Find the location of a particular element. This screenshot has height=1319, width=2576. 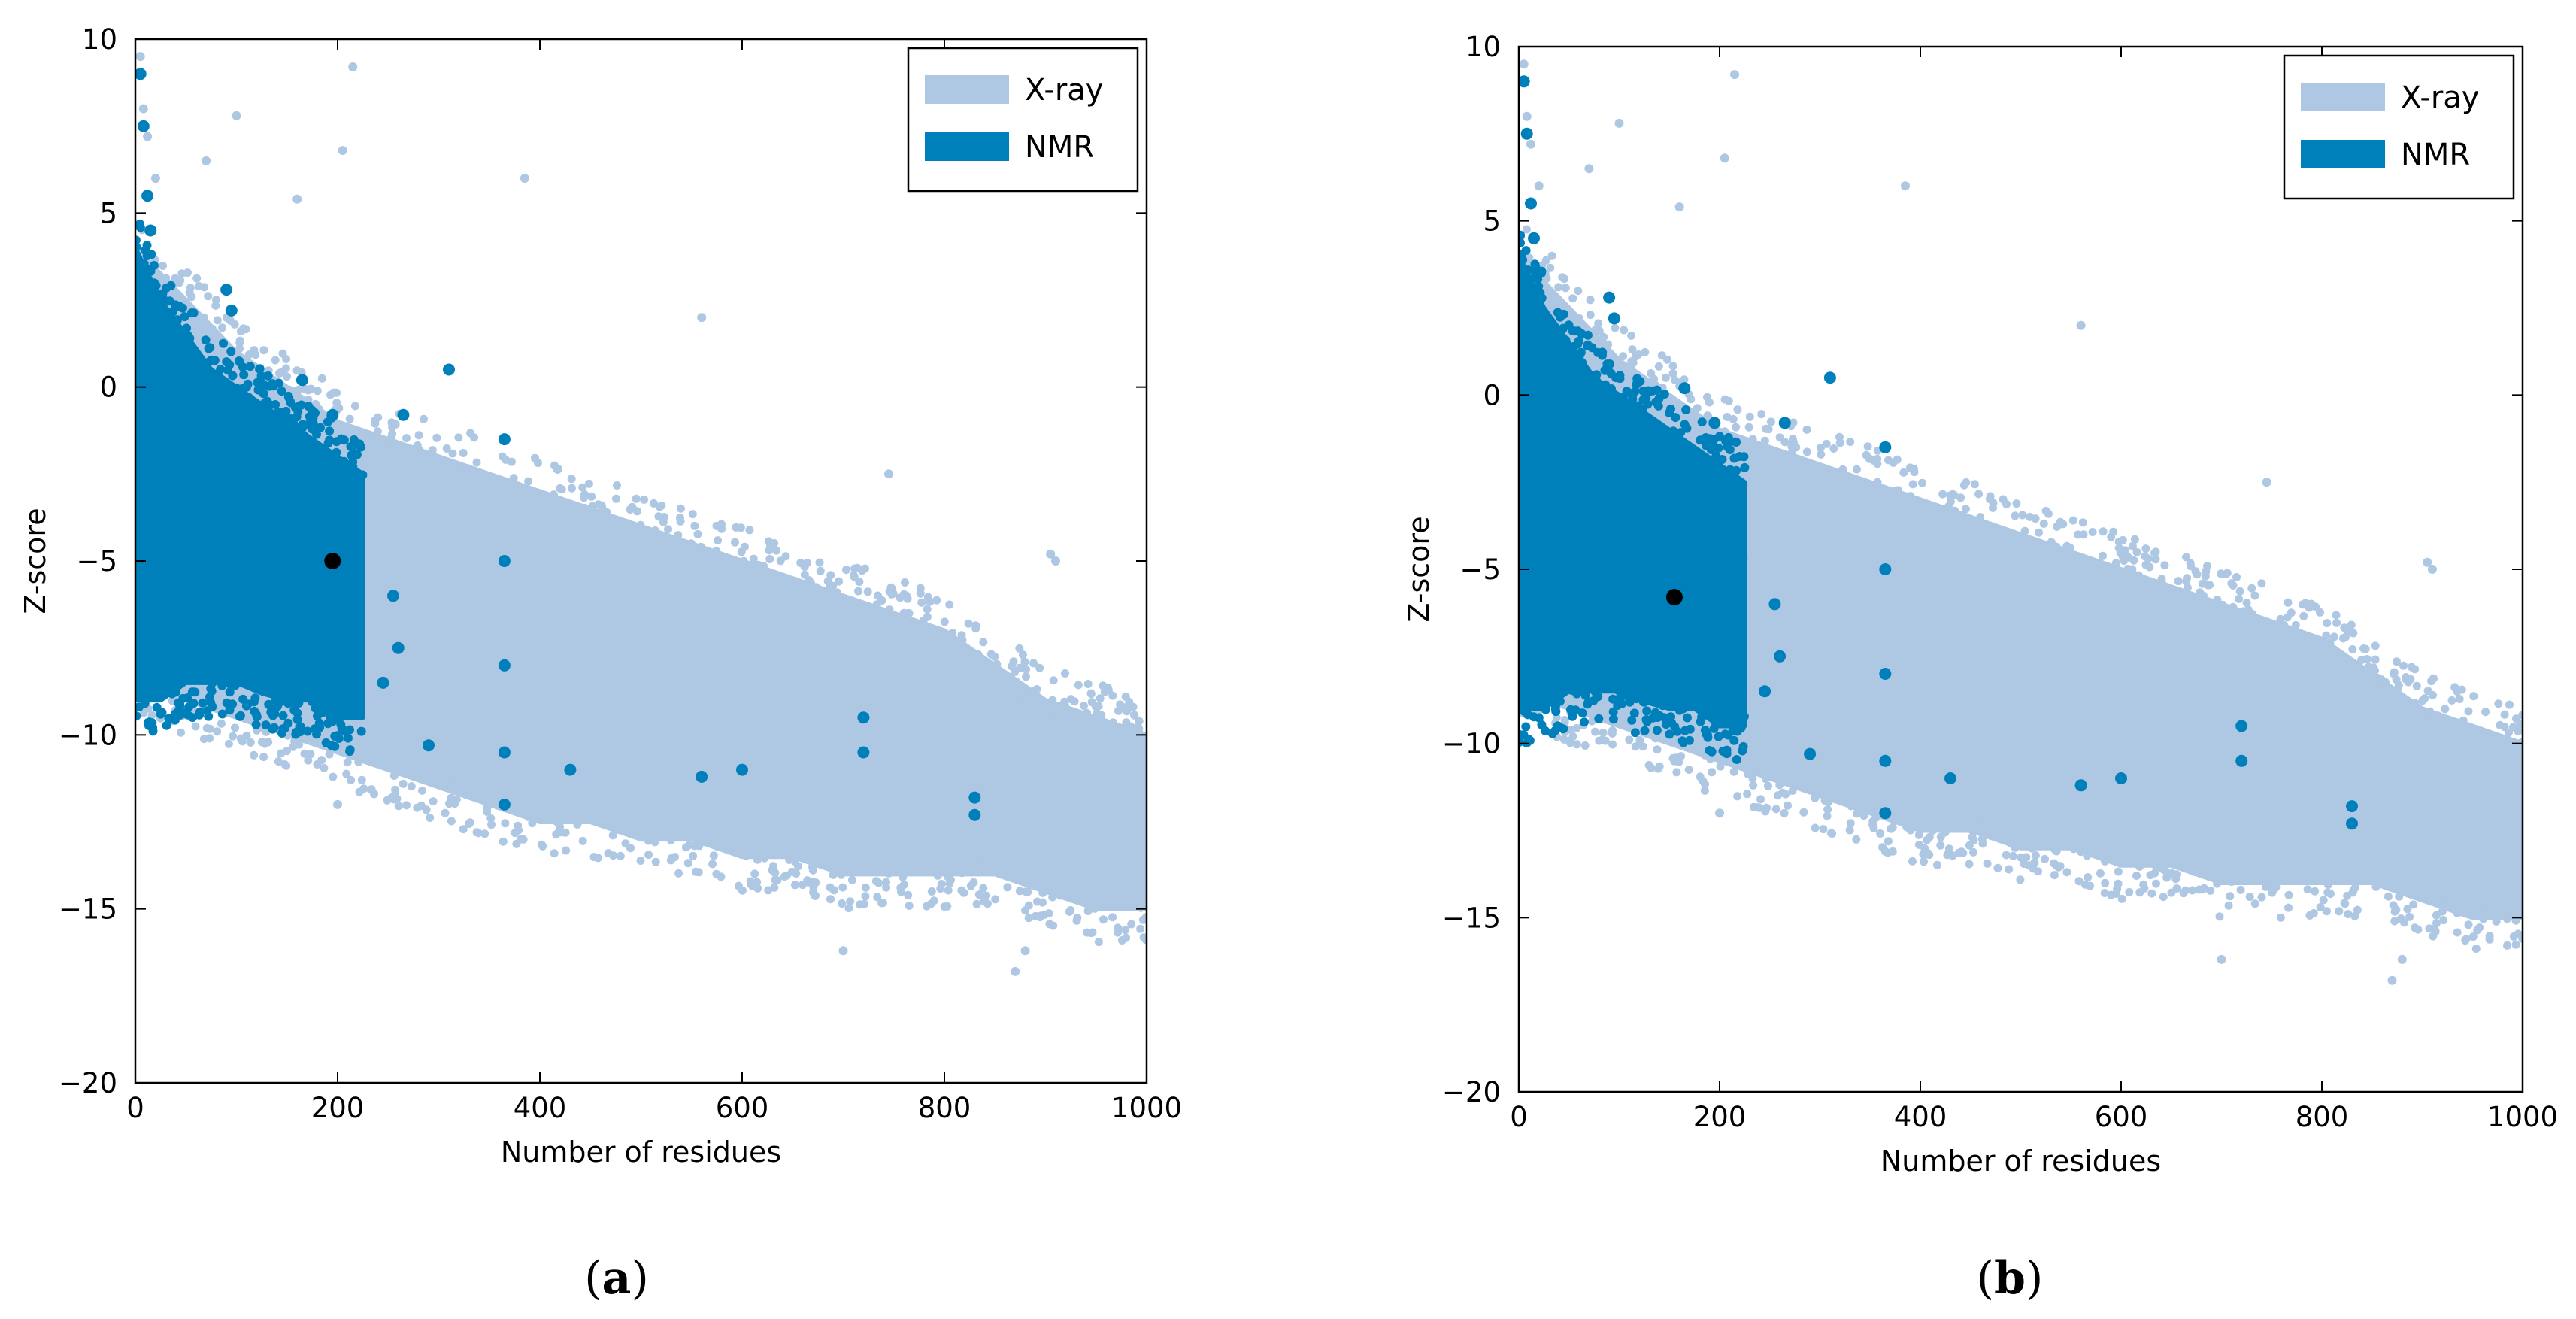

x-tick-label: 800 is located at coordinates (944, 1108).